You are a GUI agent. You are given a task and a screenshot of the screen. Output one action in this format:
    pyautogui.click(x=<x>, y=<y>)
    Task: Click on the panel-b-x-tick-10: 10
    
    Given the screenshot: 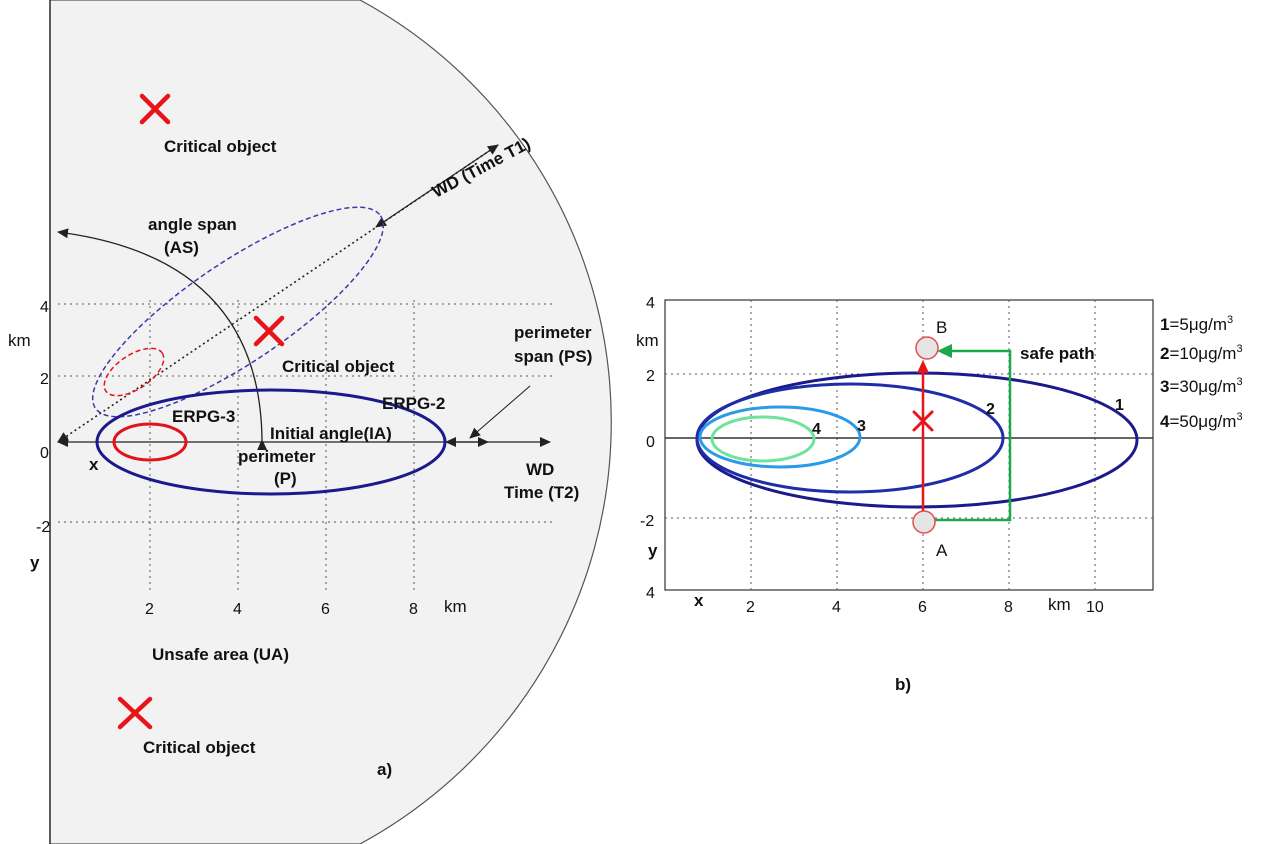 What is the action you would take?
    pyautogui.click(x=1095, y=607)
    